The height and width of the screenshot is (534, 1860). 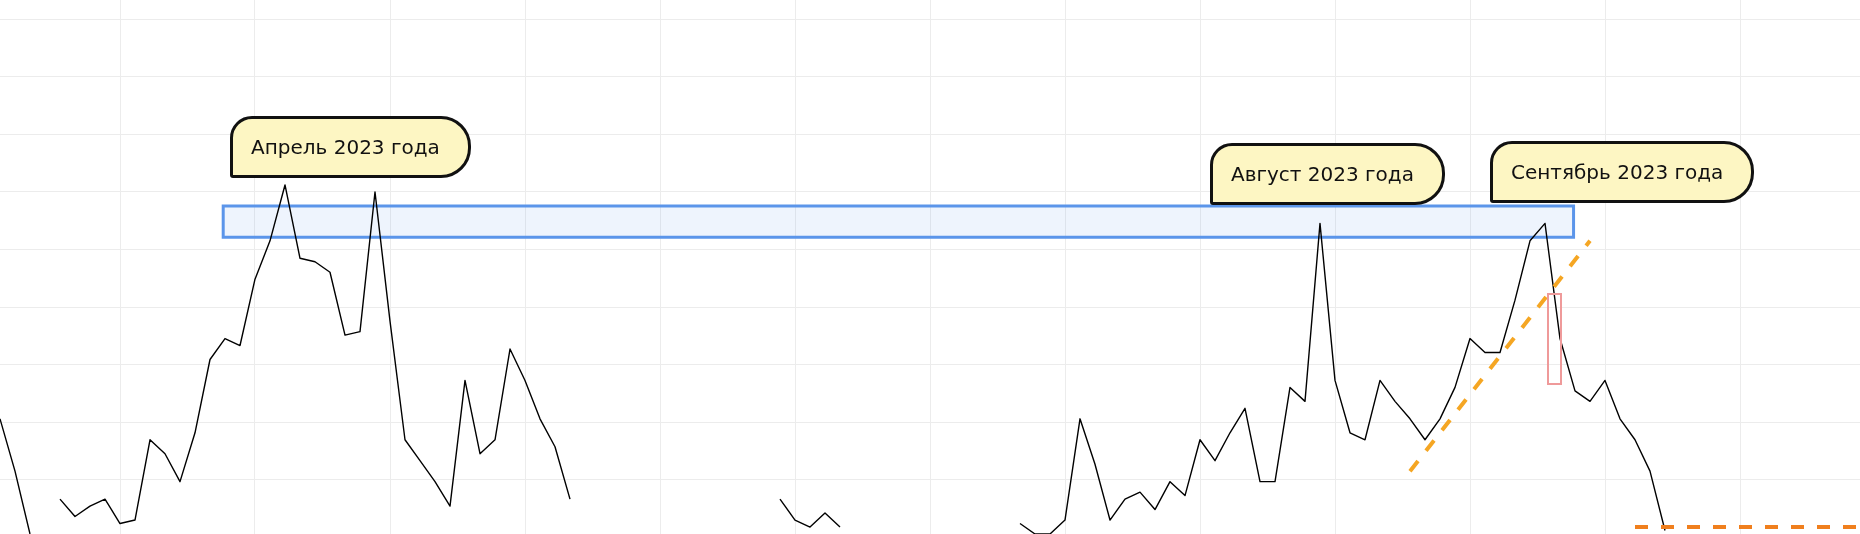 I want to click on annotation: Август 2023 года, so click(x=1322, y=174).